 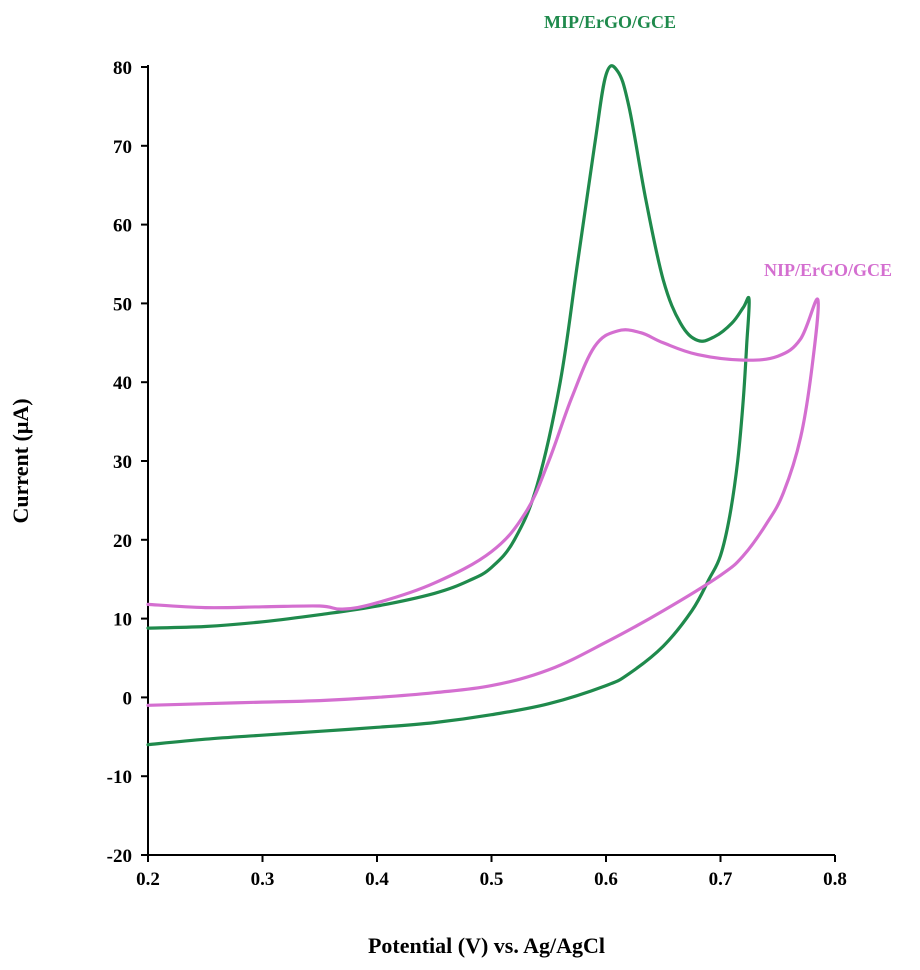 What do you see at coordinates (492, 879) in the screenshot?
I see `x-tick-label: 0.5` at bounding box center [492, 879].